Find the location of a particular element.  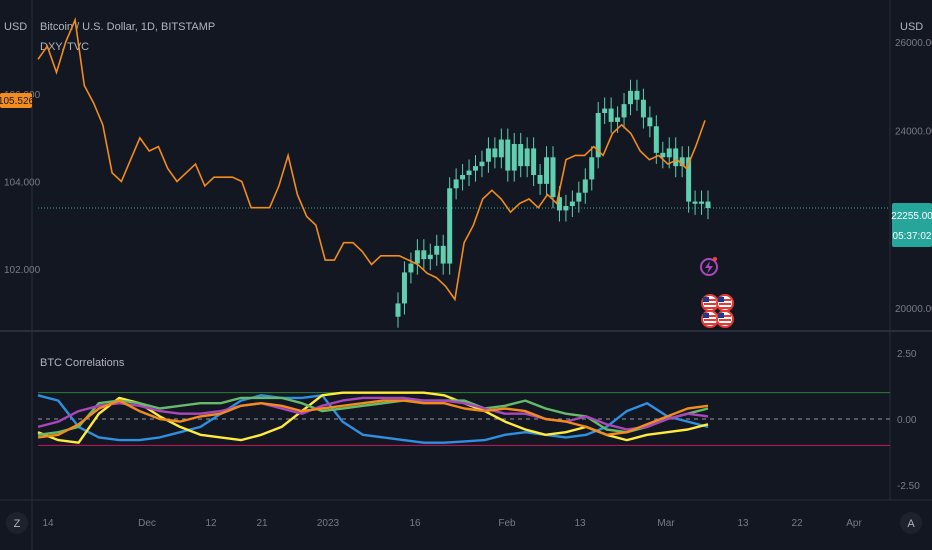

correlation-line-orange is located at coordinates (373, 419).